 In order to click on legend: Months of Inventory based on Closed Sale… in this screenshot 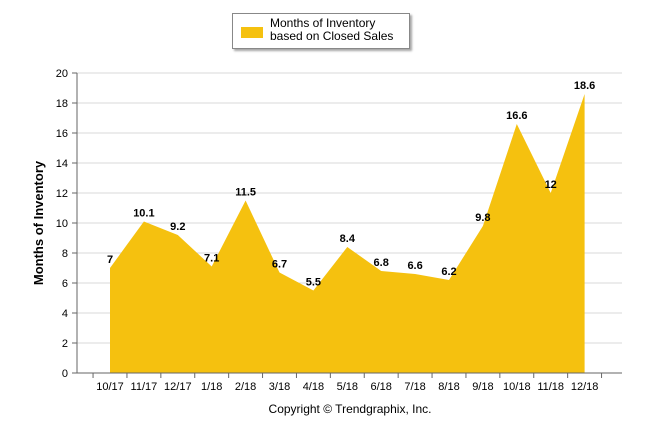, I will do `click(321, 31)`.